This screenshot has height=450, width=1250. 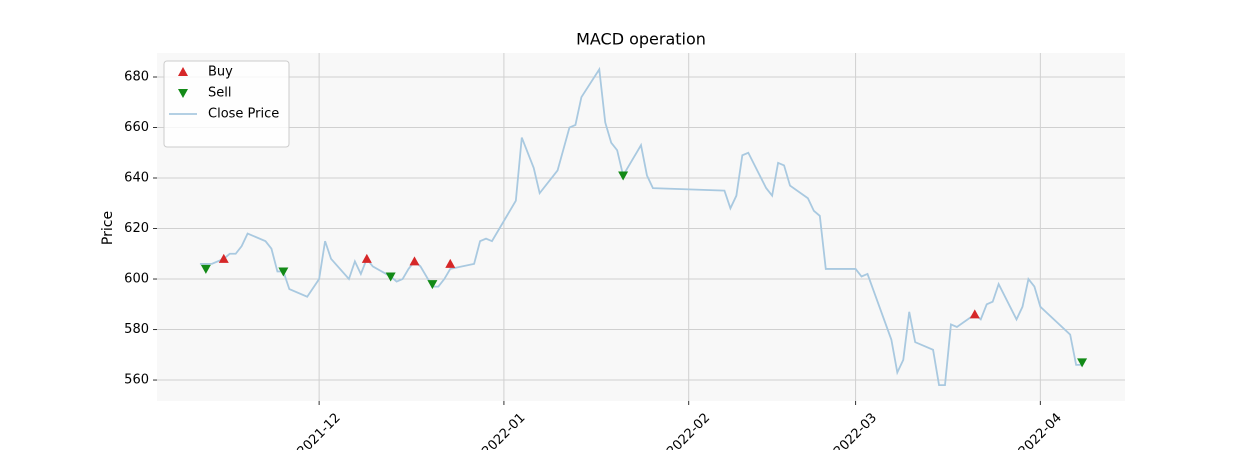 What do you see at coordinates (319, 430) in the screenshot?
I see `x-tick-label: 2021-12` at bounding box center [319, 430].